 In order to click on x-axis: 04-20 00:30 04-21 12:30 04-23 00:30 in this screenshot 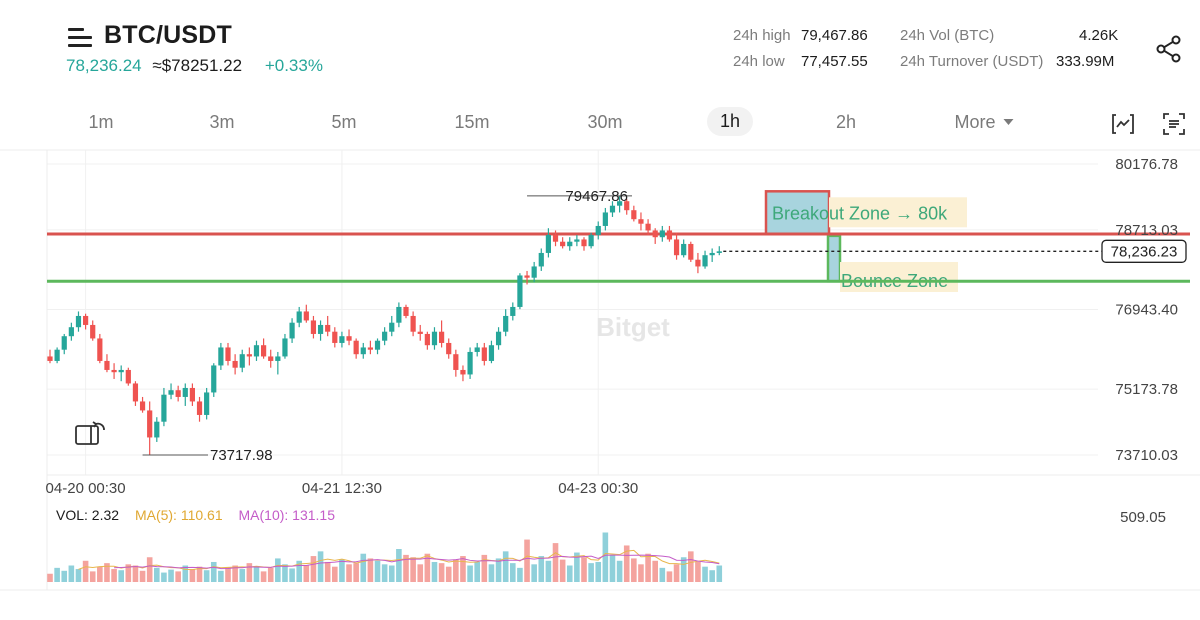, I will do `click(342, 488)`.